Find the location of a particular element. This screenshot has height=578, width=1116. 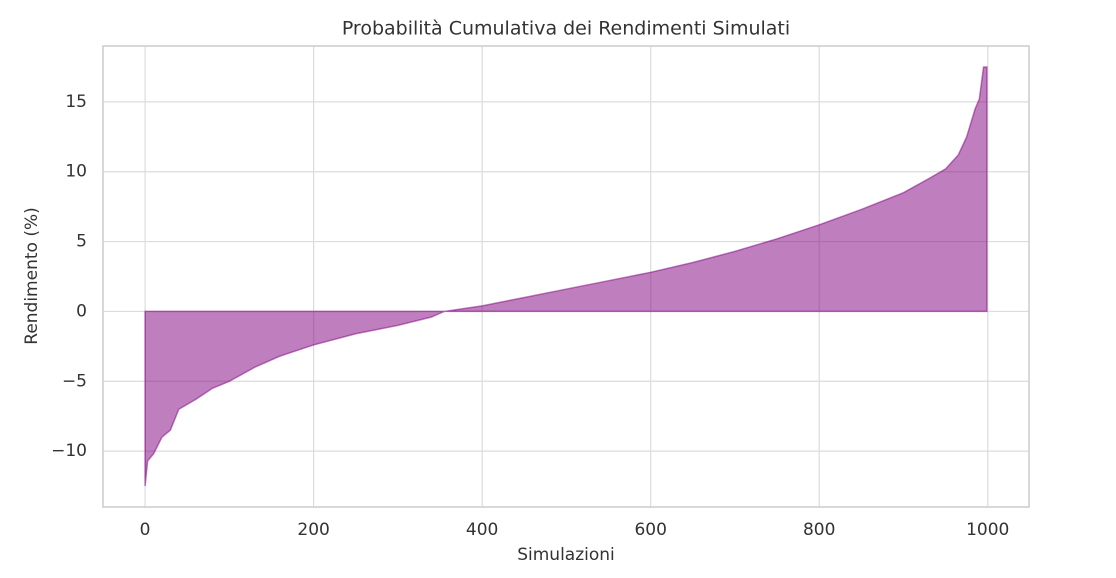

x-tick-label: 1000 is located at coordinates (987, 530).